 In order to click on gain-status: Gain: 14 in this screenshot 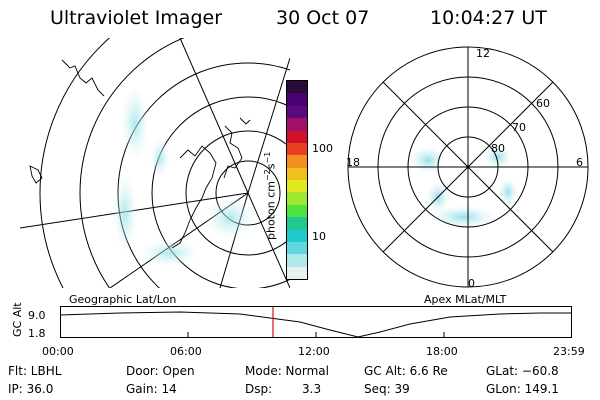, I will do `click(151, 389)`.